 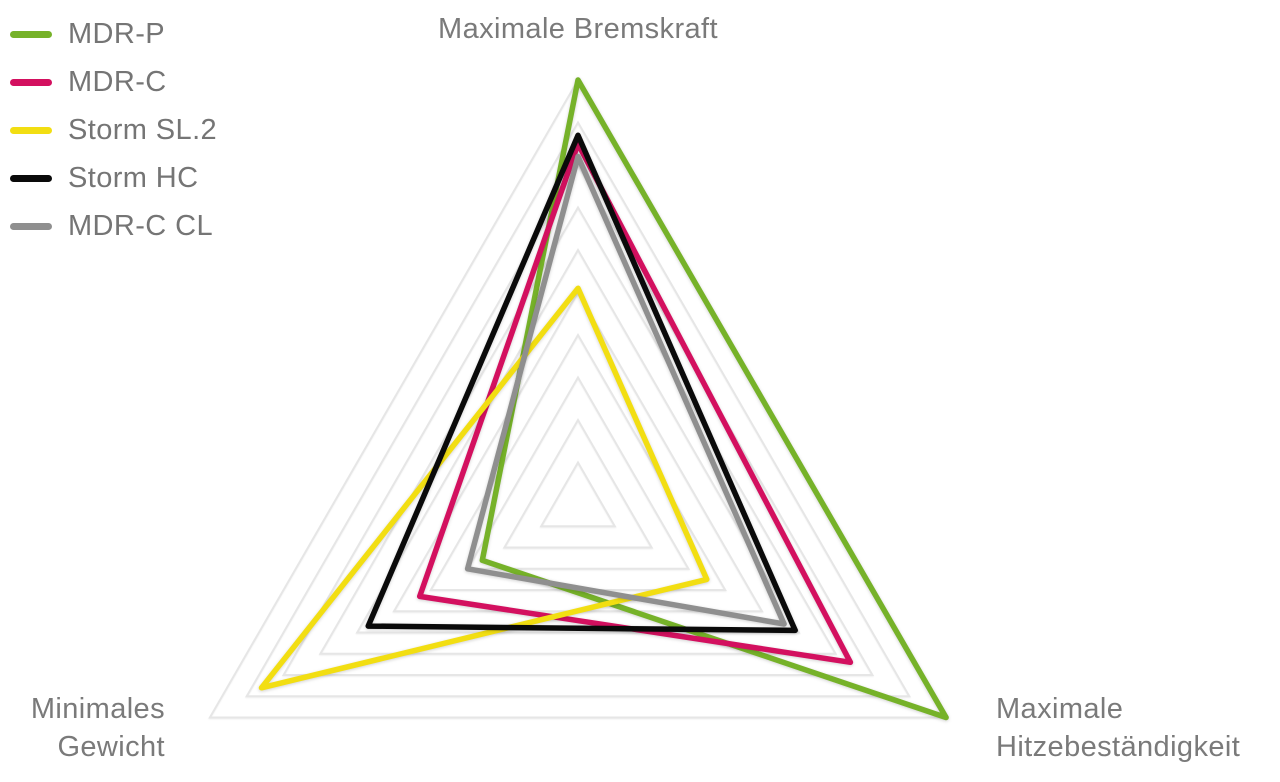 I want to click on axis-label-line: Hitzebeständigkeit, so click(x=1118, y=747).